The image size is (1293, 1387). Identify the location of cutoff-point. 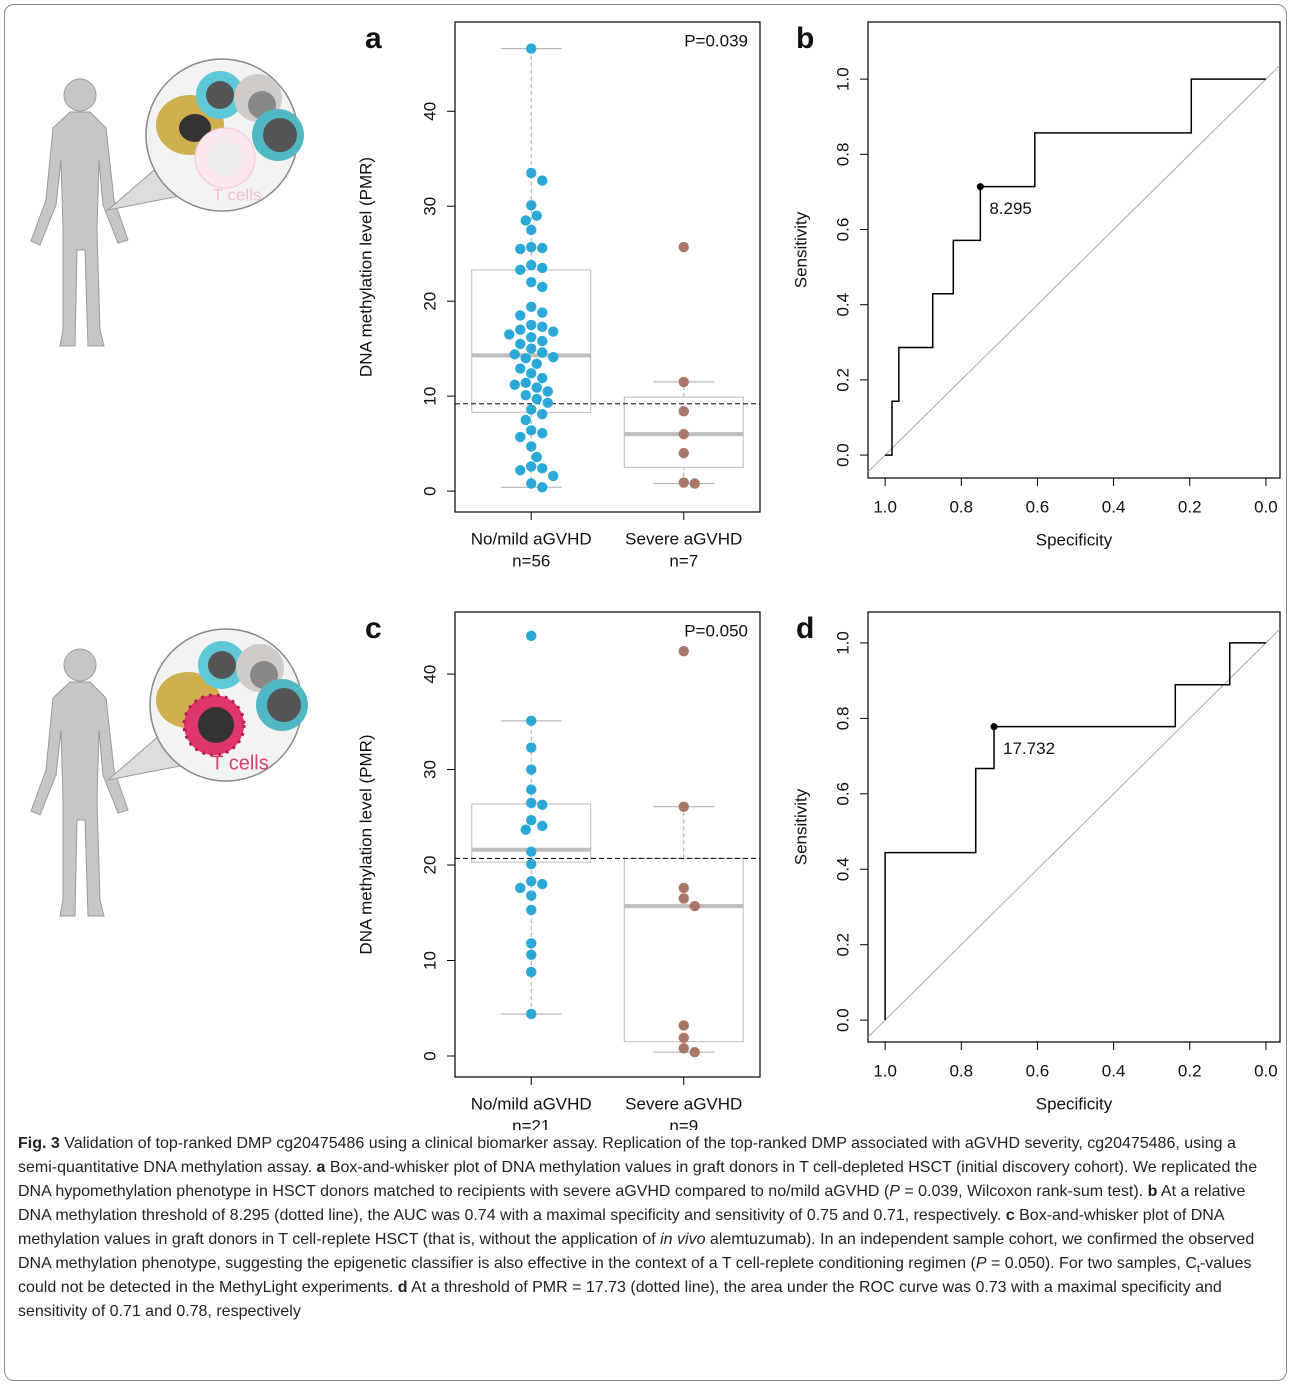
(980, 187).